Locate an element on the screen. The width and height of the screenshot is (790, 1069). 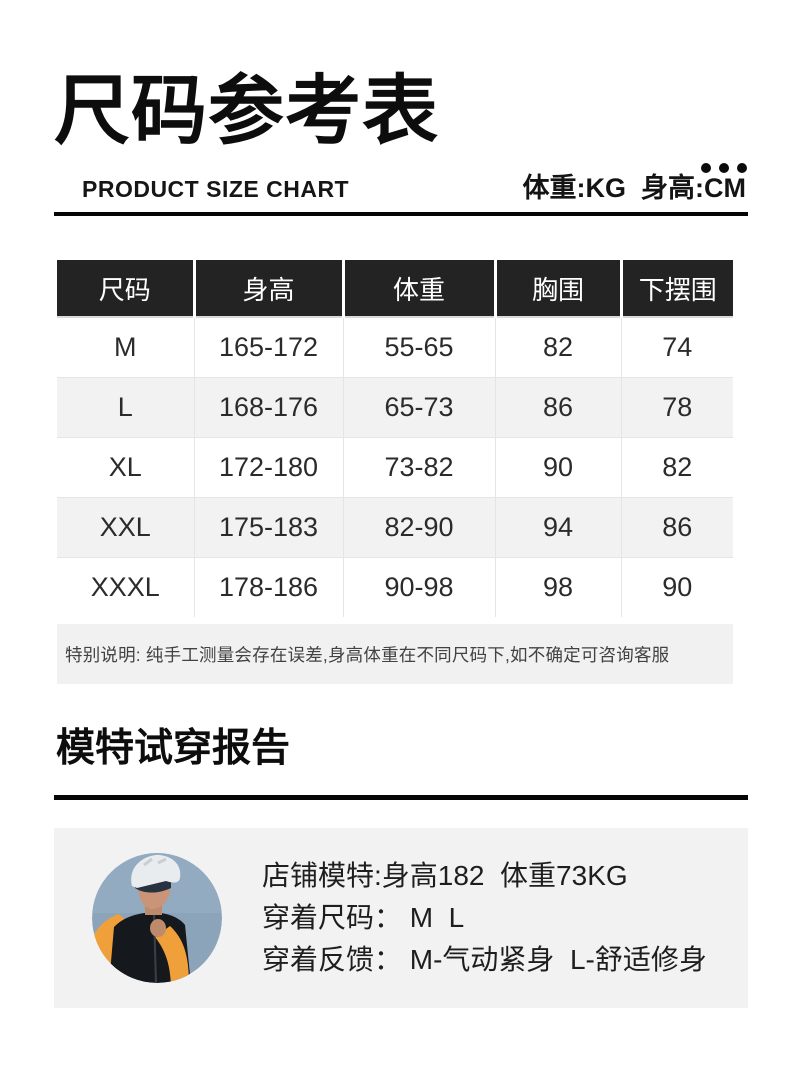
sizes-worn-line: 穿着尺码： M L is located at coordinates (363, 917).